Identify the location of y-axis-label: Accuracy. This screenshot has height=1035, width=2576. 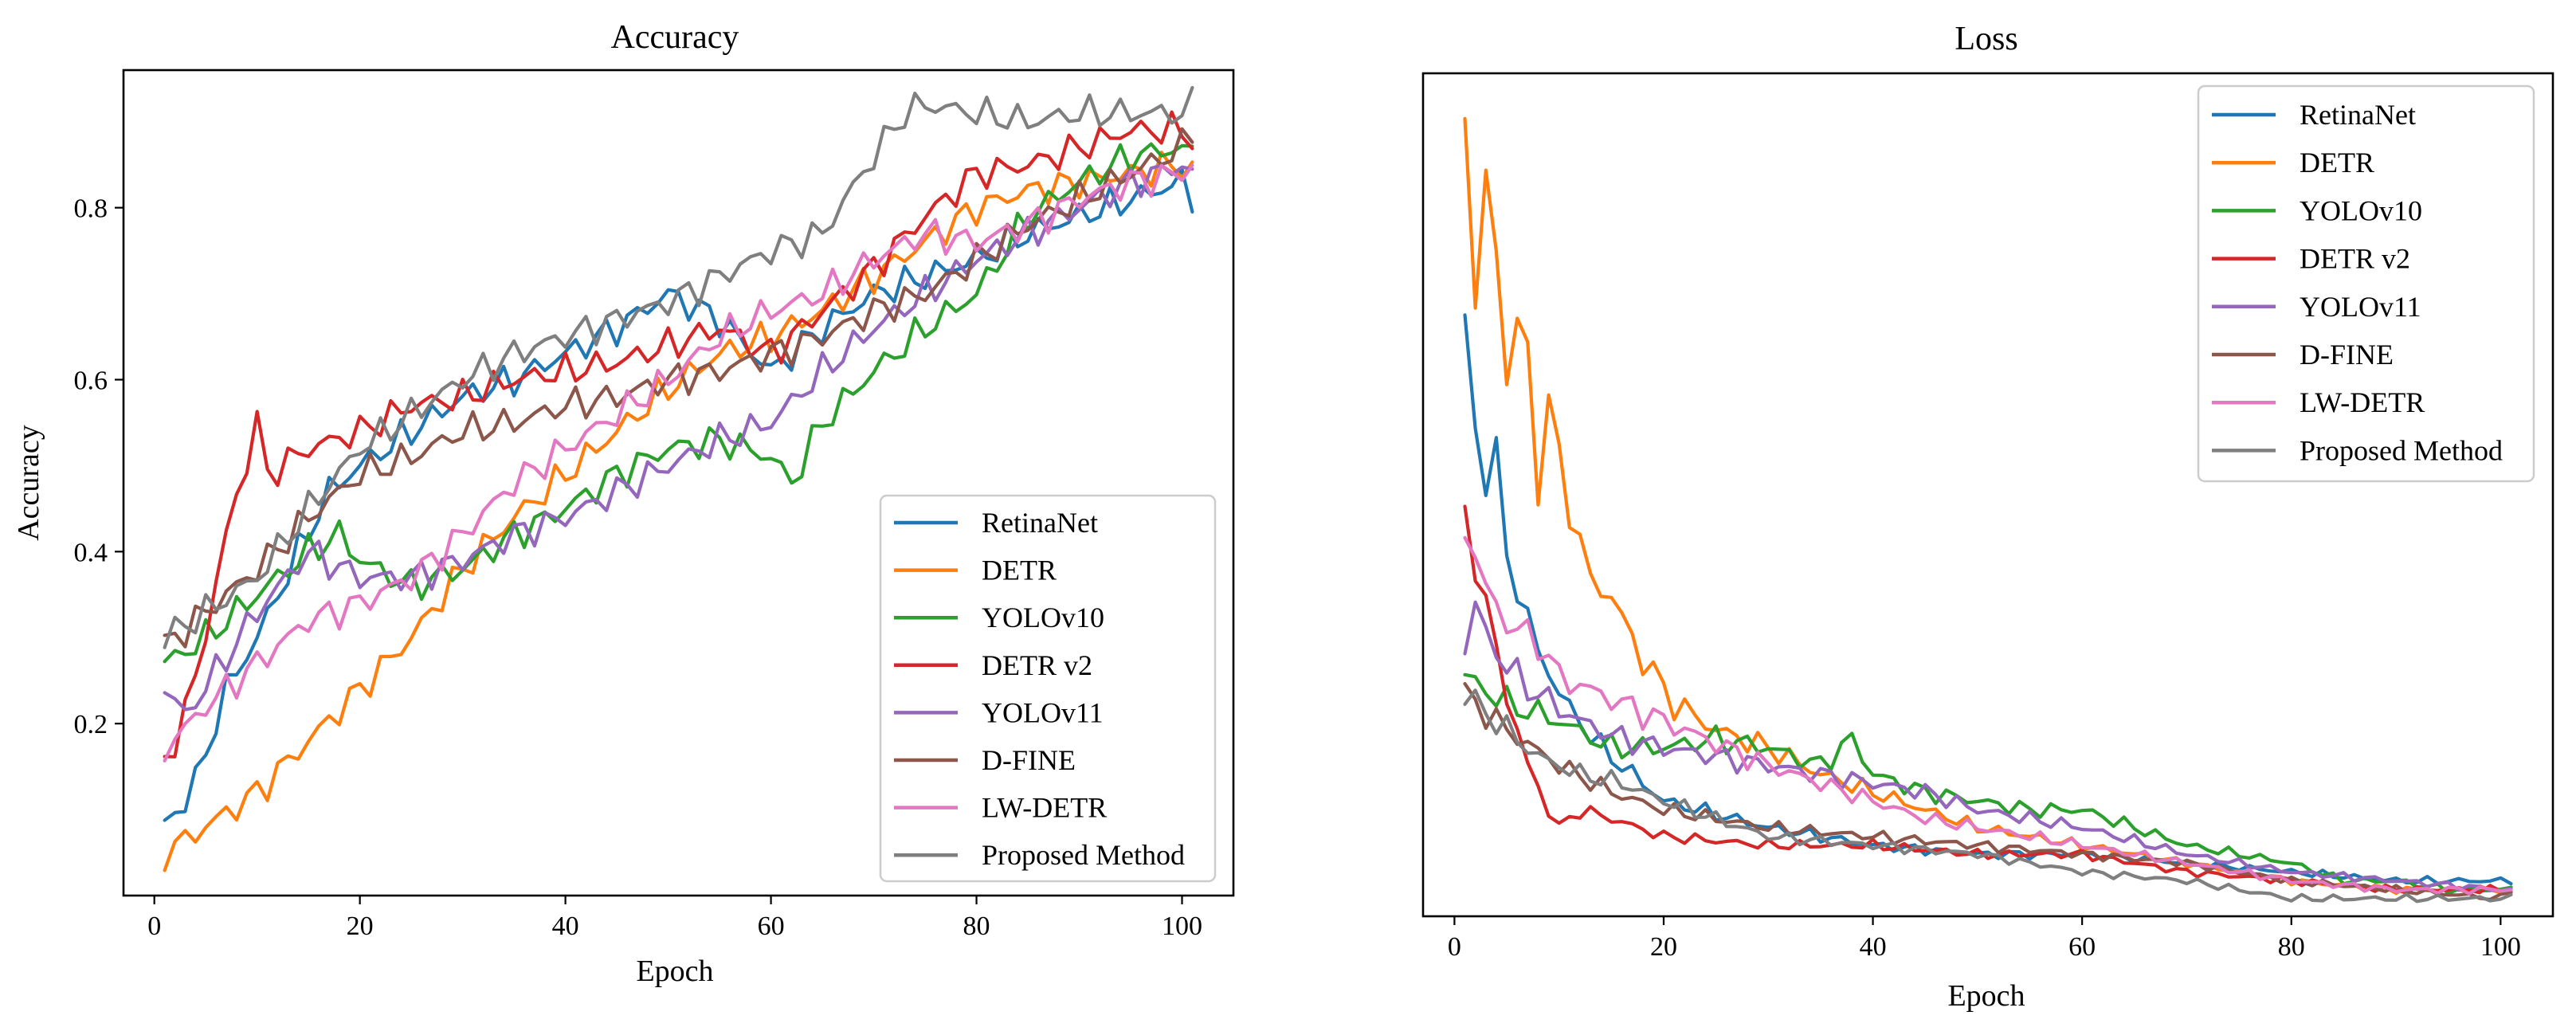
(29, 483).